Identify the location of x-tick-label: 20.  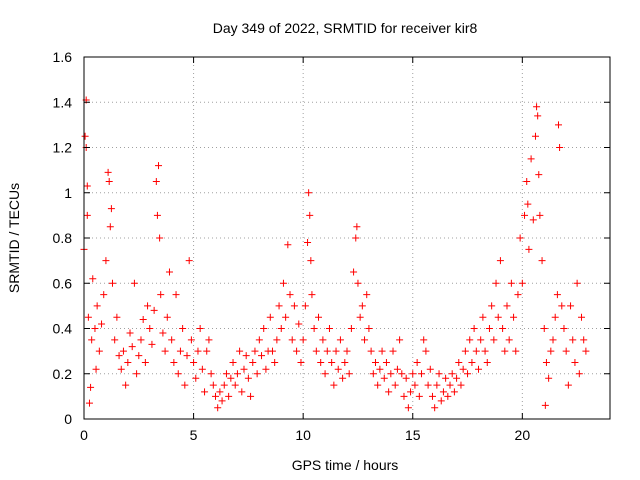
(523, 435).